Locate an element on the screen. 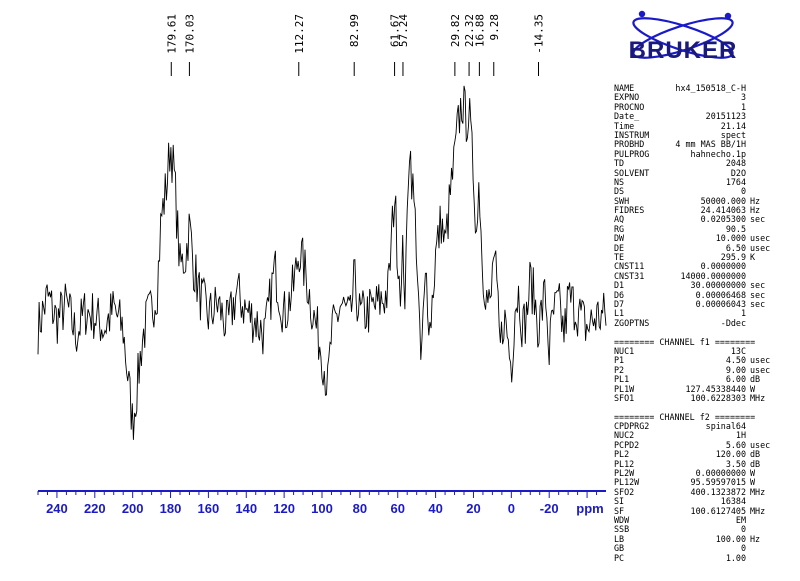 The height and width of the screenshot is (581, 800). param-row: FIDRES 24.414063 Hz is located at coordinates (707, 210).